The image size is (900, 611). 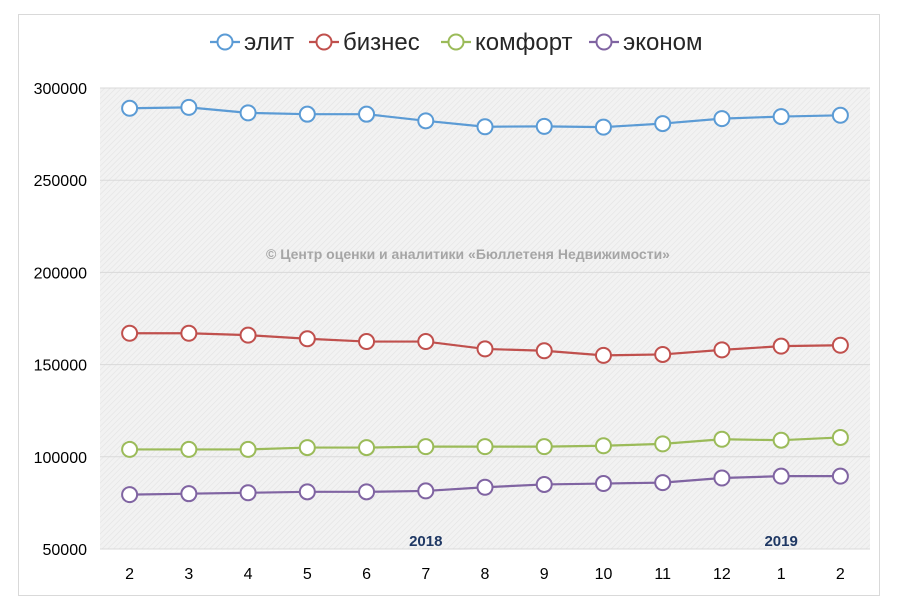 I want to click on chart-legend: элит бизнес комфорт эконом, so click(x=456, y=42).